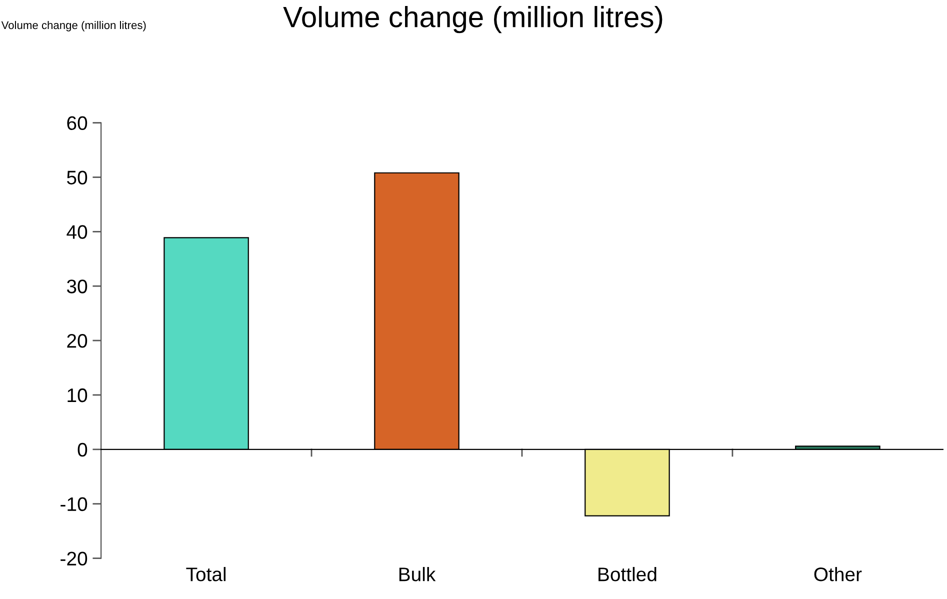 This screenshot has height=599, width=947. Describe the element at coordinates (838, 574) in the screenshot. I see `x-tick-label: Other` at that location.